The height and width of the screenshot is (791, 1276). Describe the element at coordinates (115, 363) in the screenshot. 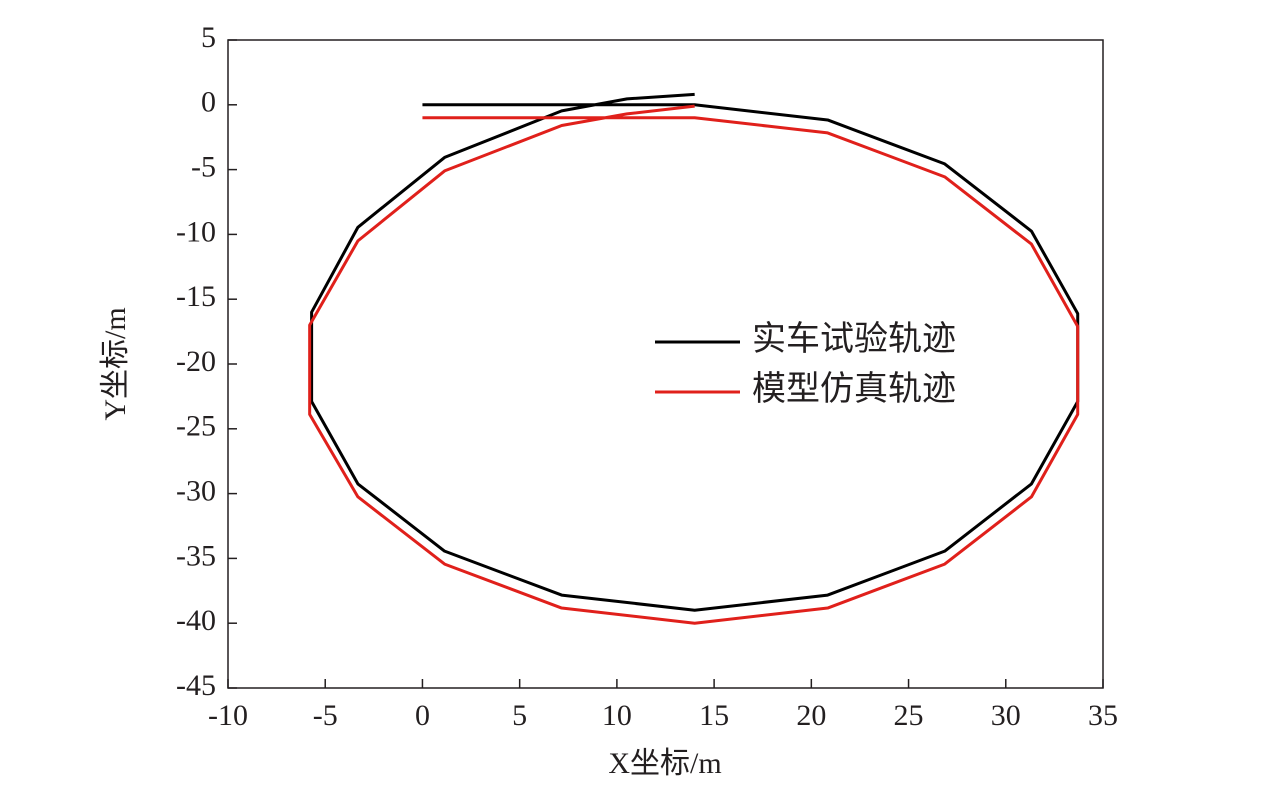

I see `y-axis-label: Y坐标/m` at that location.